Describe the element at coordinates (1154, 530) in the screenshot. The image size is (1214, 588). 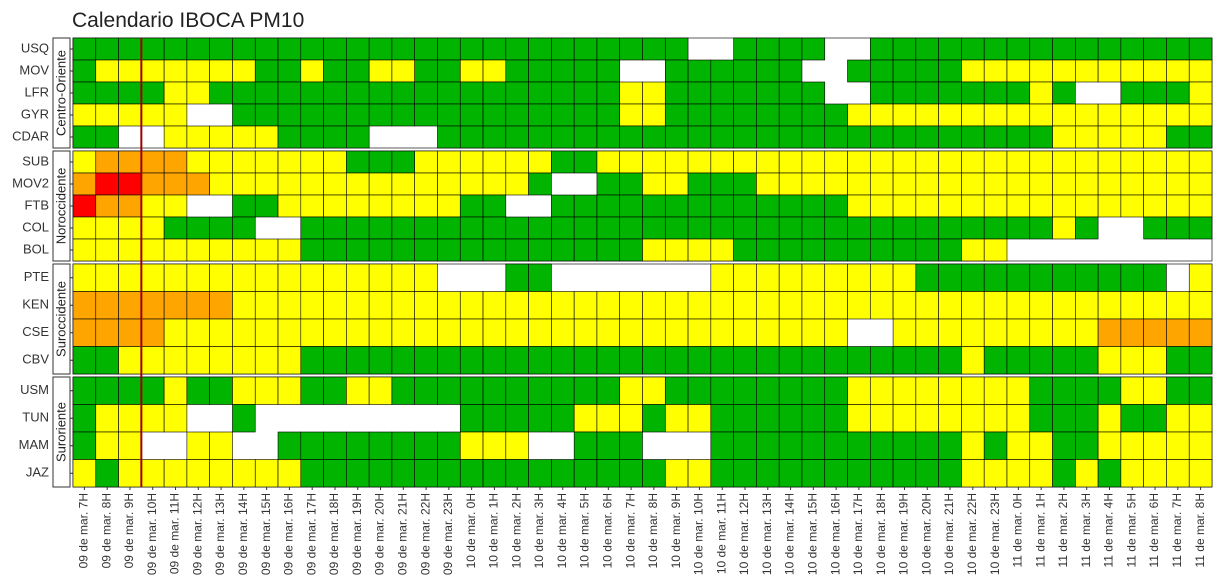
I see `x-tick-label: 11 de mar. 6H` at that location.